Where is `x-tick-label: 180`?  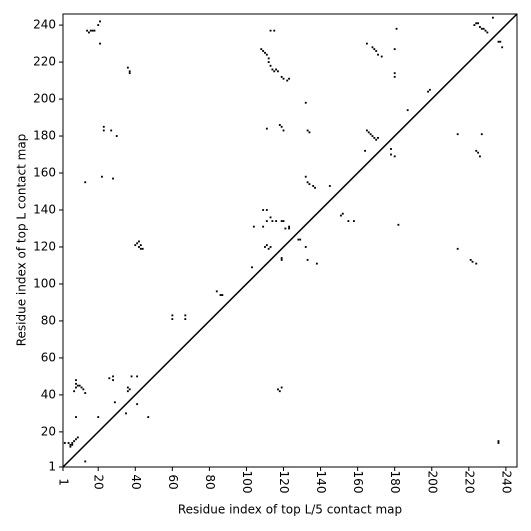 x-tick-label: 180 is located at coordinates (395, 482).